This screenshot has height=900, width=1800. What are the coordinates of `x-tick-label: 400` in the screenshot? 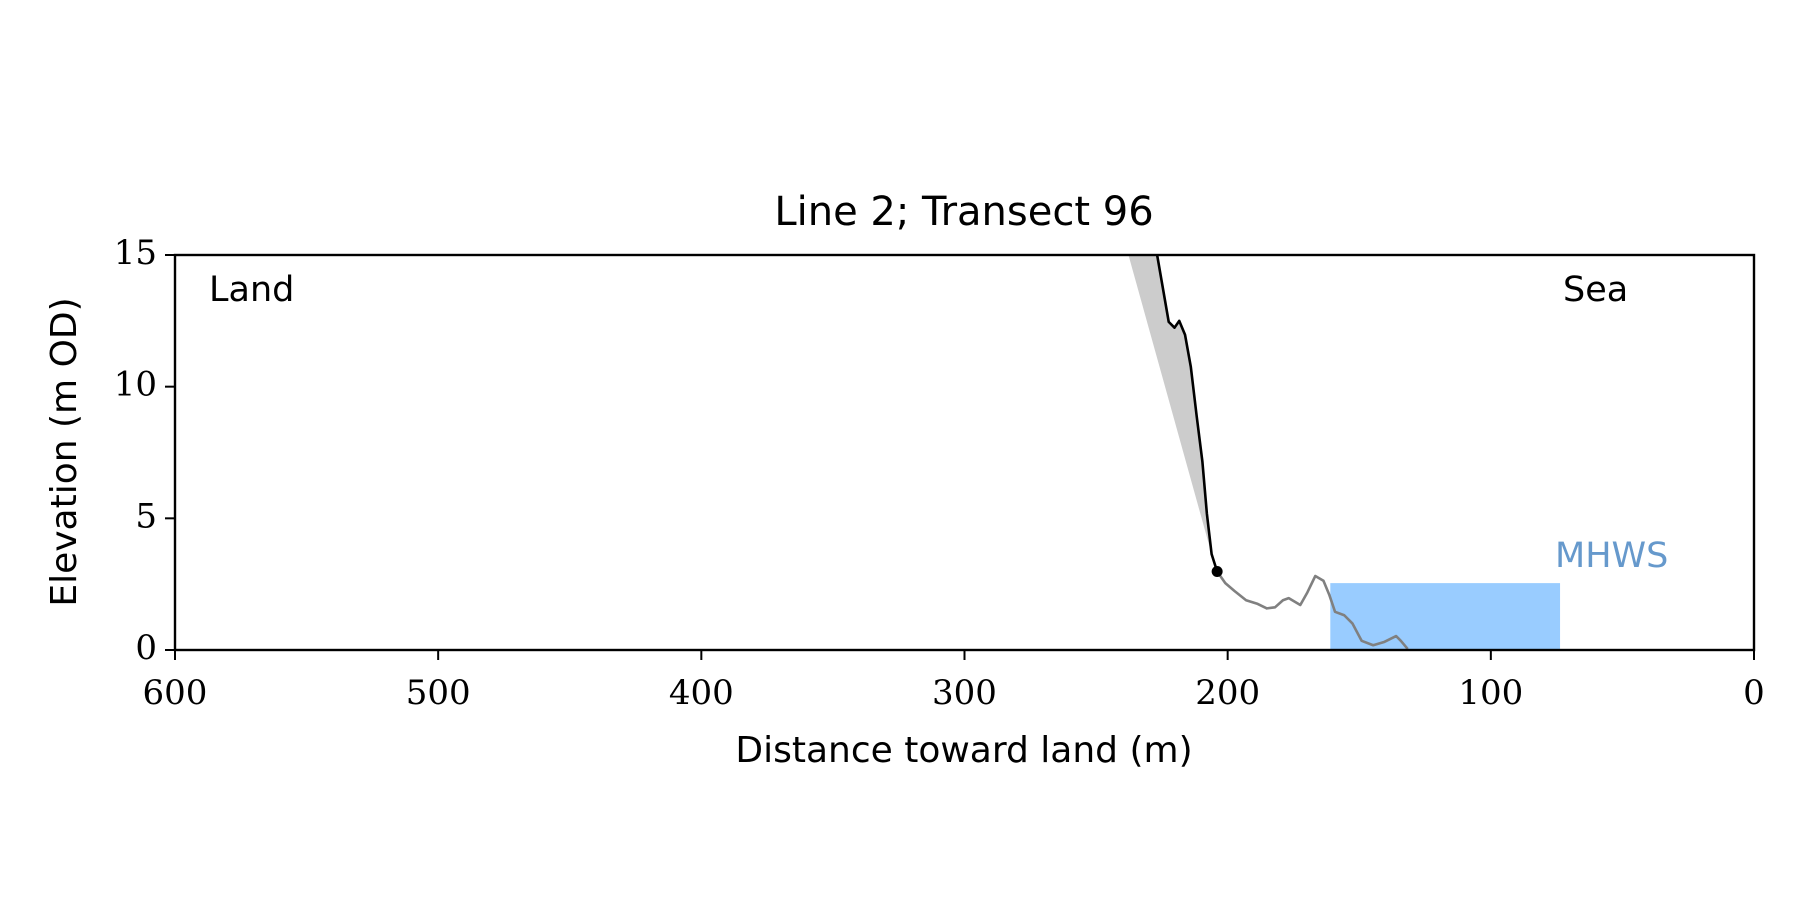 It's located at (701, 693).